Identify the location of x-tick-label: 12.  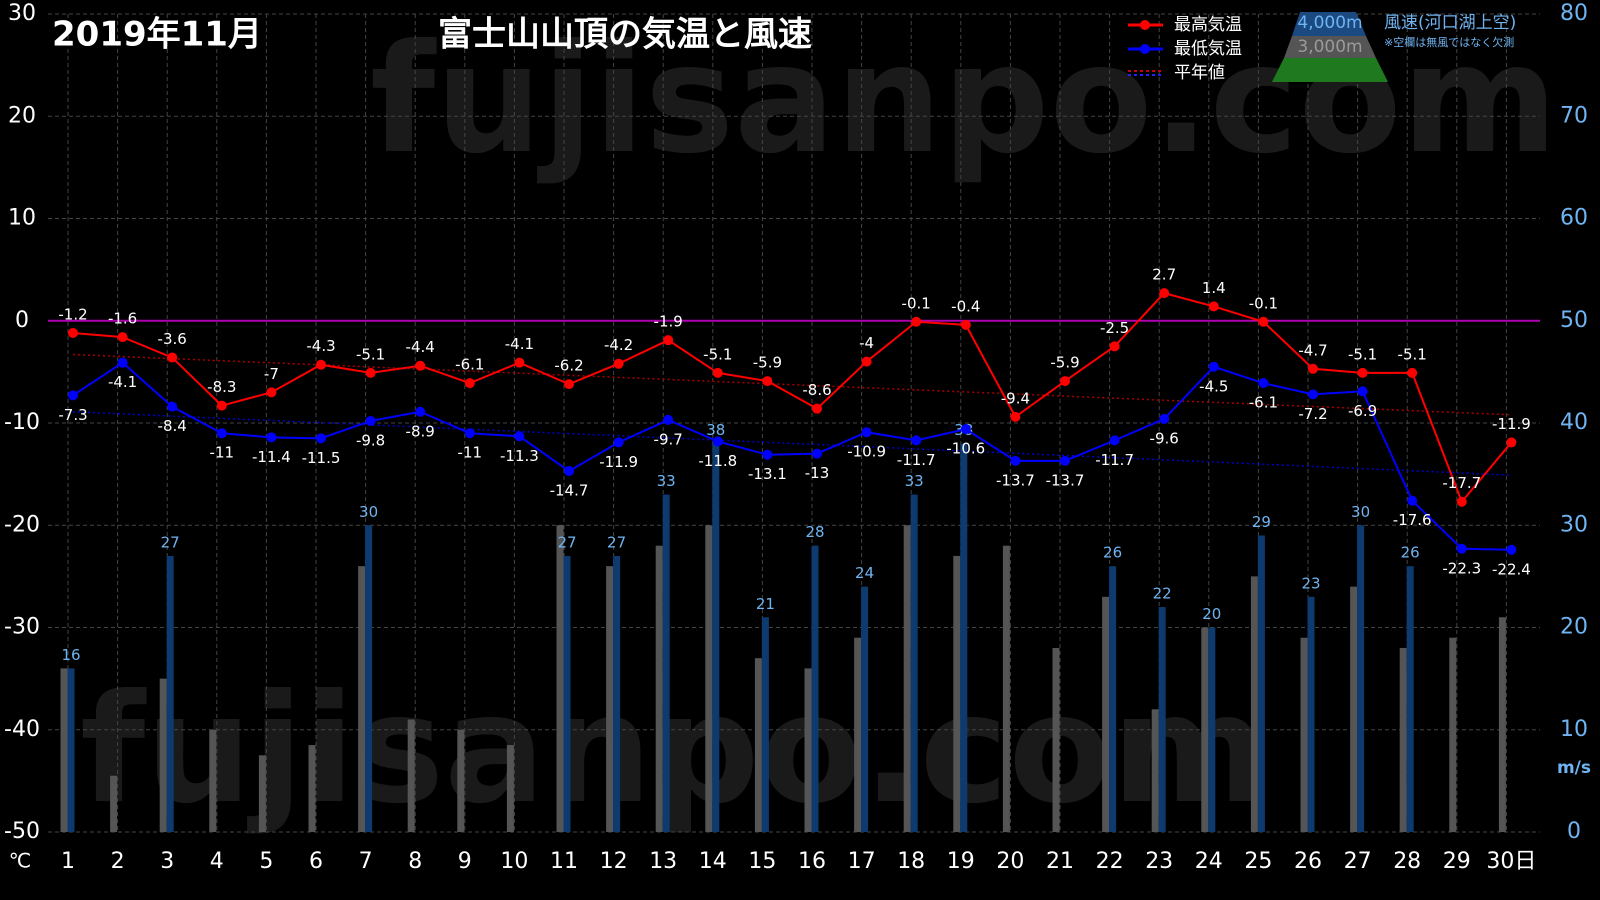
(614, 861).